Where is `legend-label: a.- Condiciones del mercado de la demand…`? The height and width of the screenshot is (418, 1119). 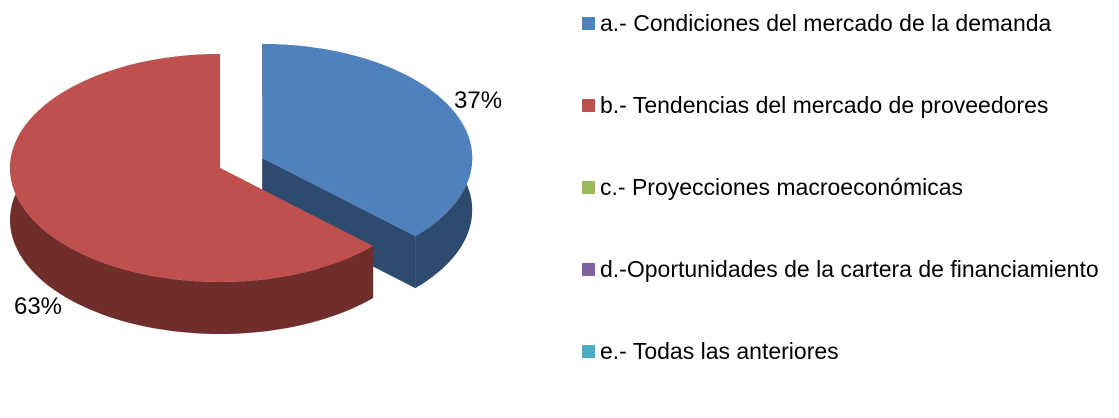 legend-label: a.- Condiciones del mercado de la demand… is located at coordinates (826, 23).